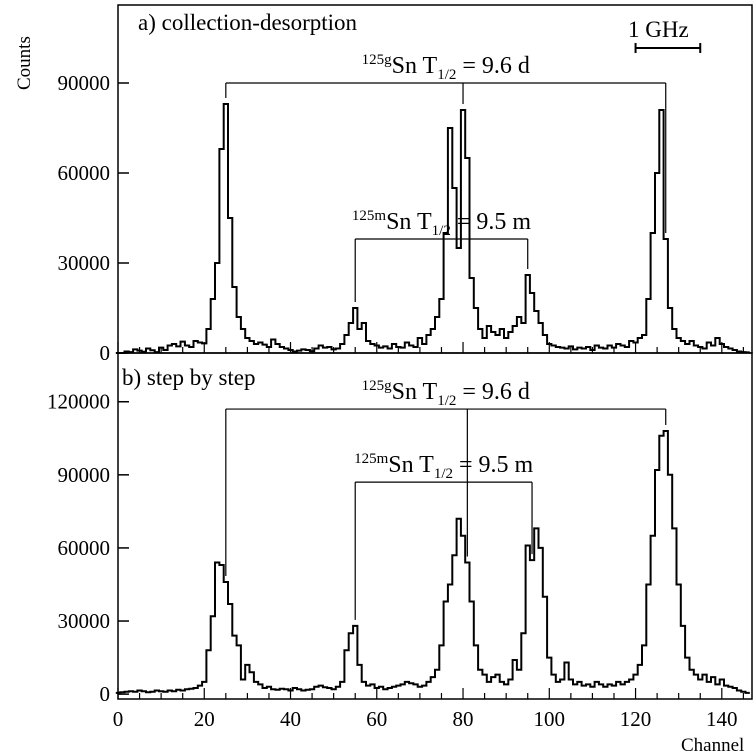 This screenshot has height=755, width=753. I want to click on scale-bar-label: 1 GHz, so click(658, 29).